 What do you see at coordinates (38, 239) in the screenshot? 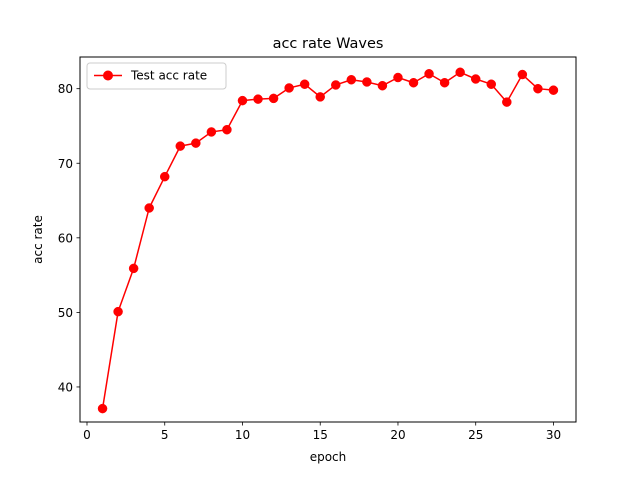
I see `y-axis-label: acc rate` at bounding box center [38, 239].